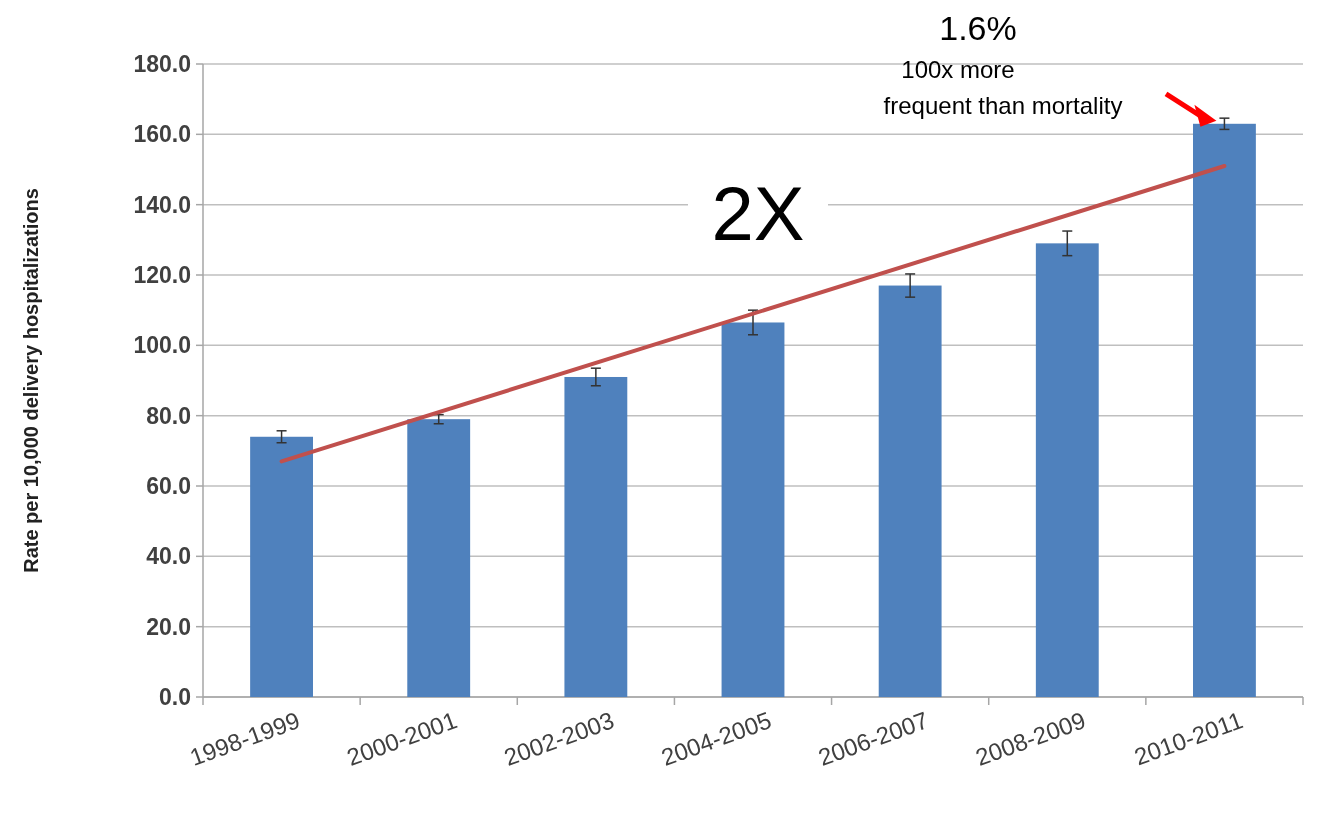  Describe the element at coordinates (162, 64) in the screenshot. I see `y-tick-label: 180.0` at that location.